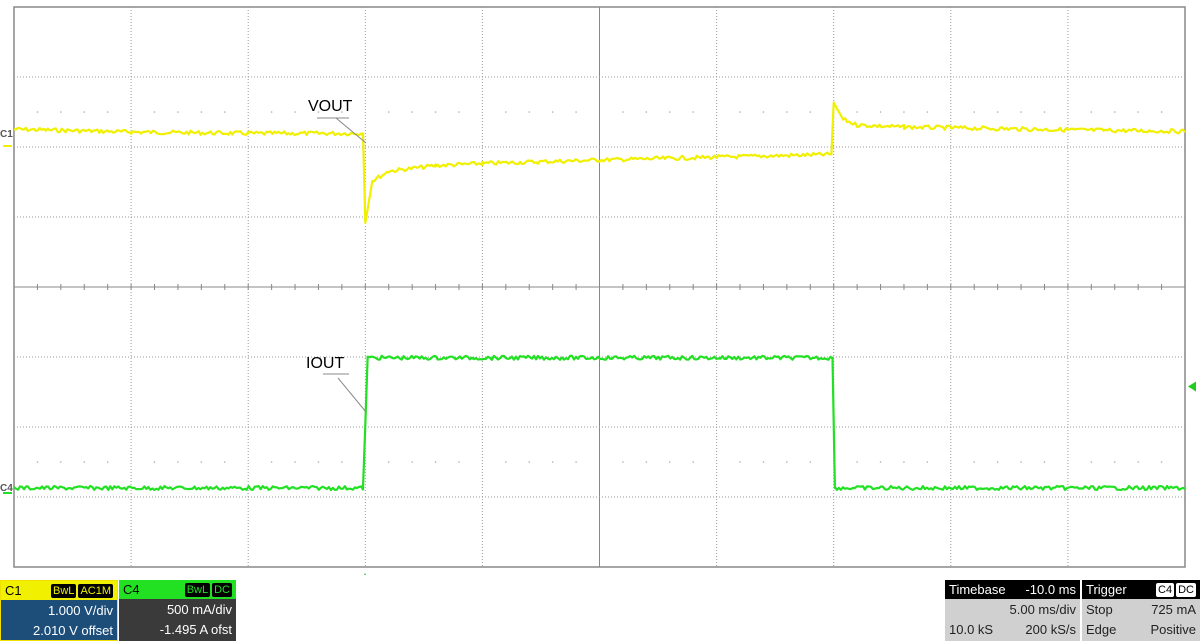 The width and height of the screenshot is (1200, 642). Describe the element at coordinates (351, 130) in the screenshot. I see `annotation-vout-leader` at that location.